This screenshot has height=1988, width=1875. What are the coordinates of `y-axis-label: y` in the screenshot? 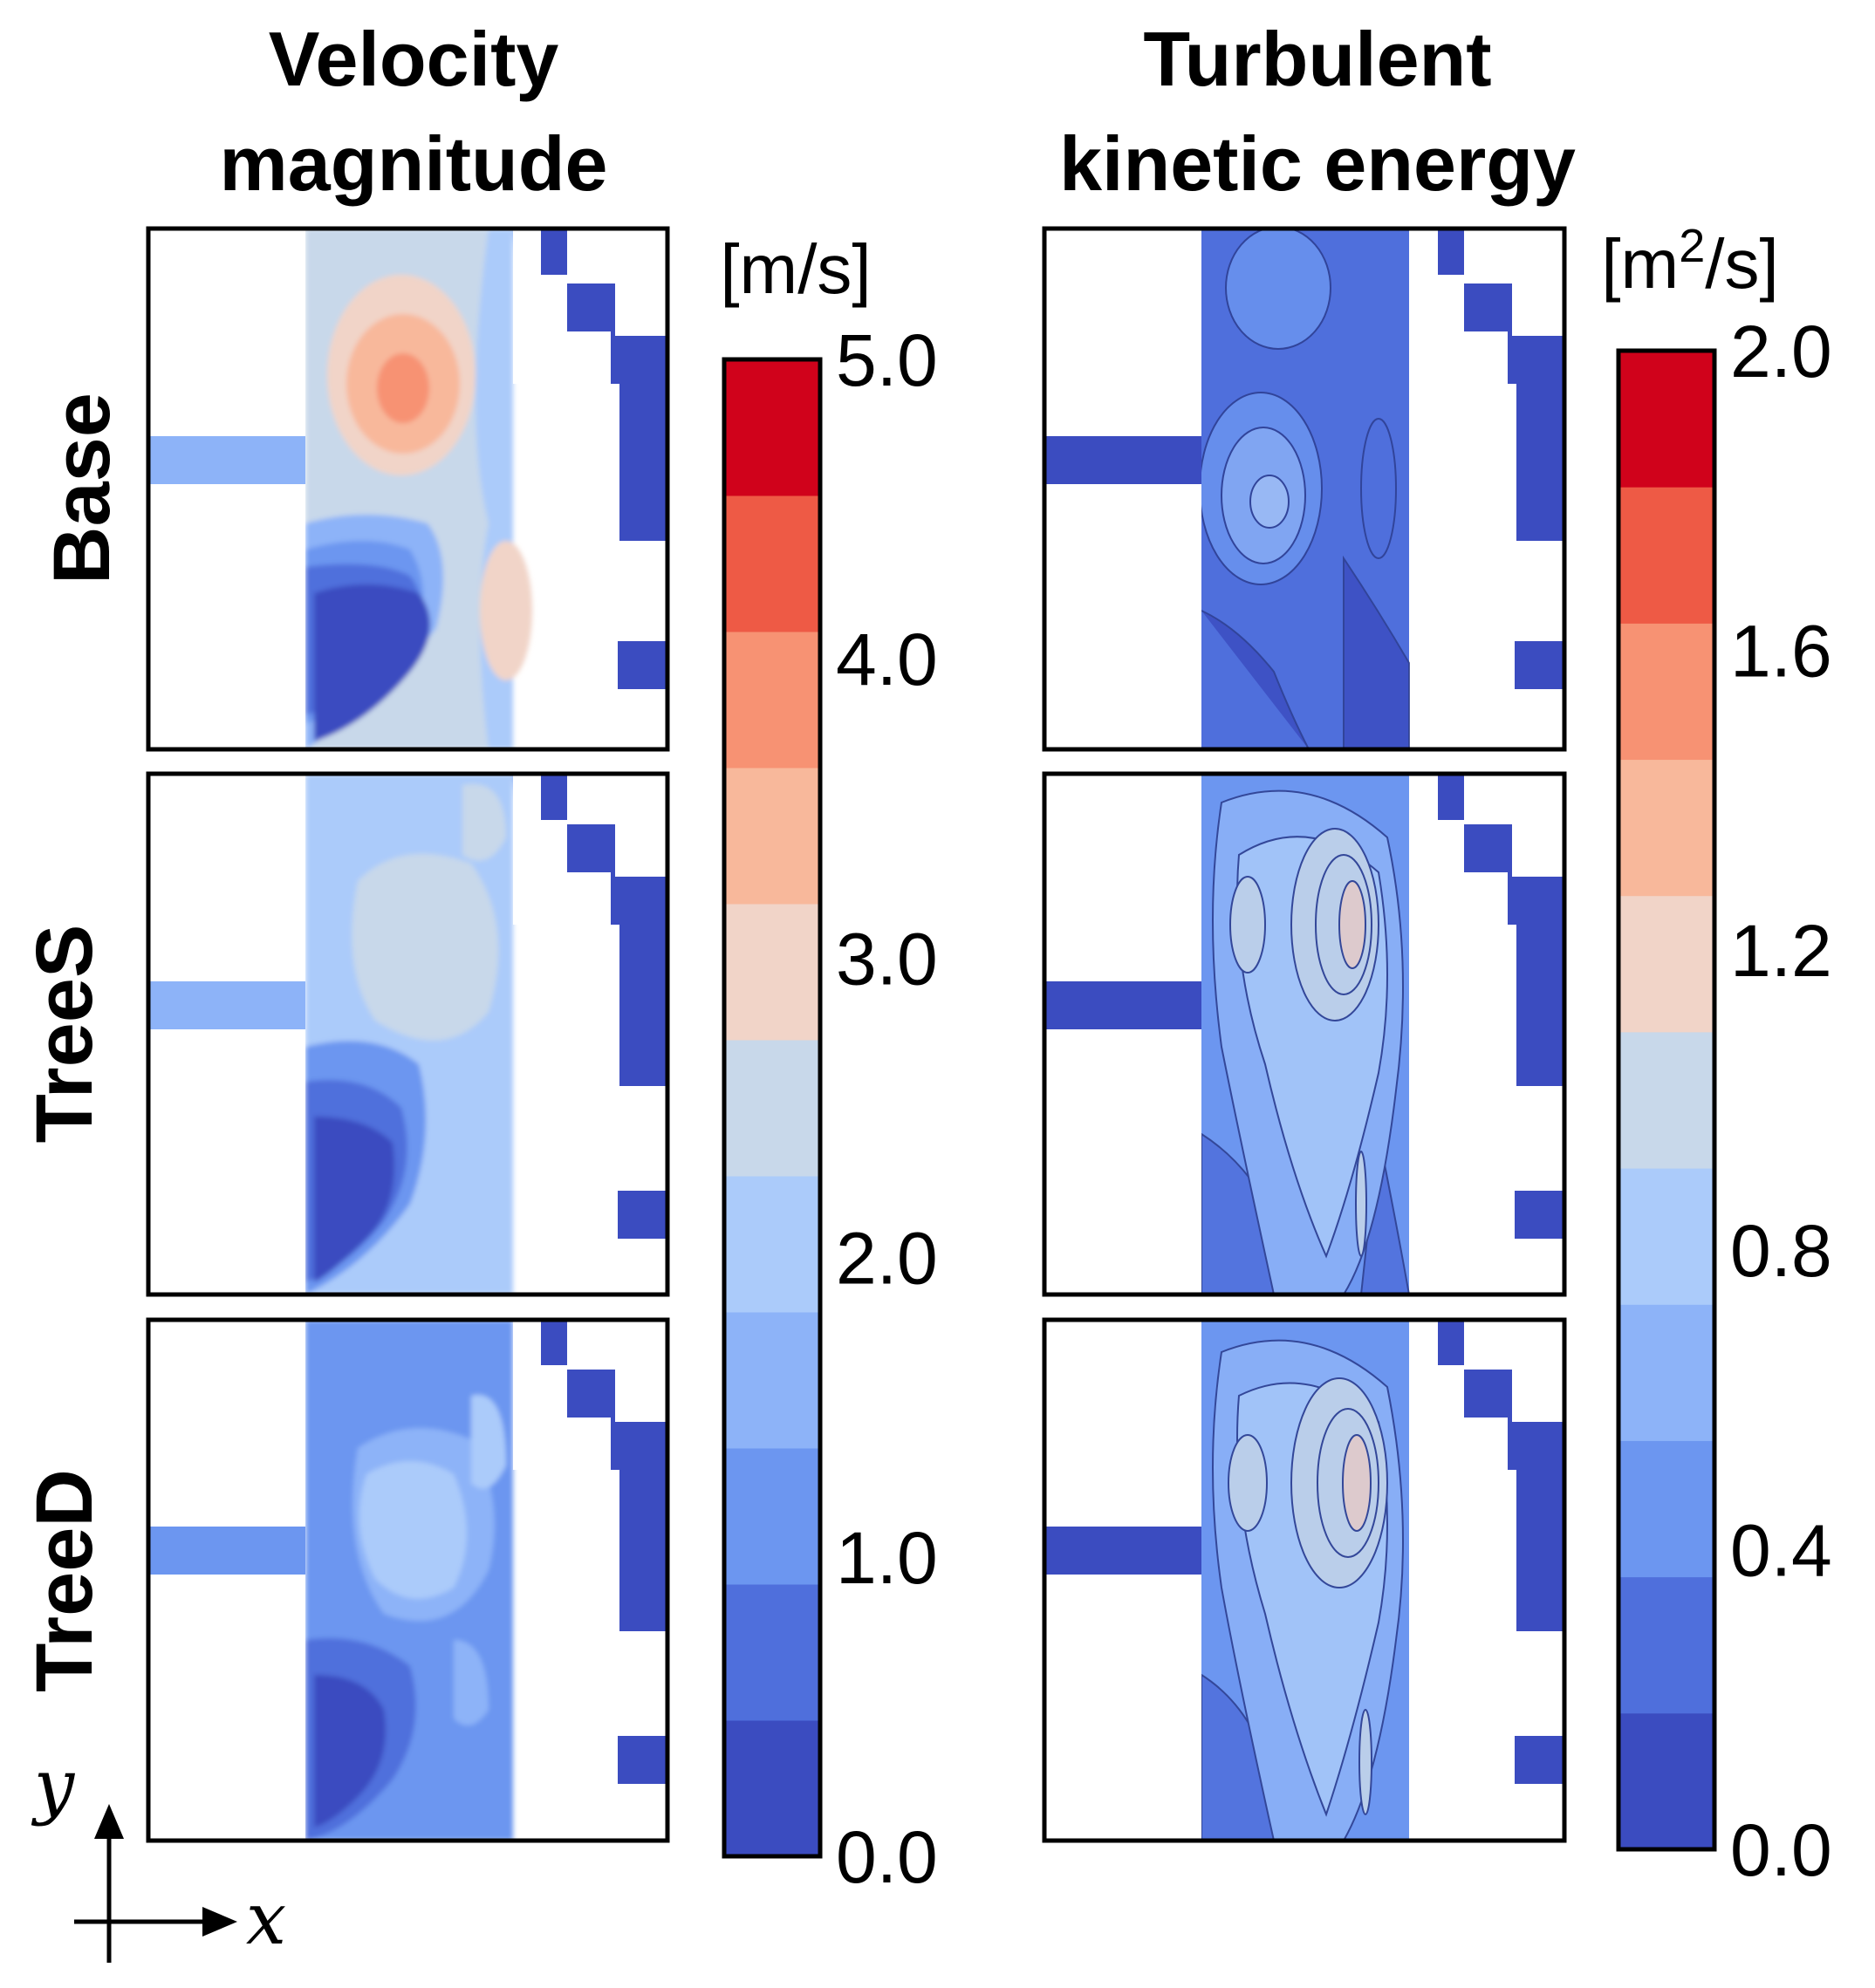 It's located at (53, 1786).